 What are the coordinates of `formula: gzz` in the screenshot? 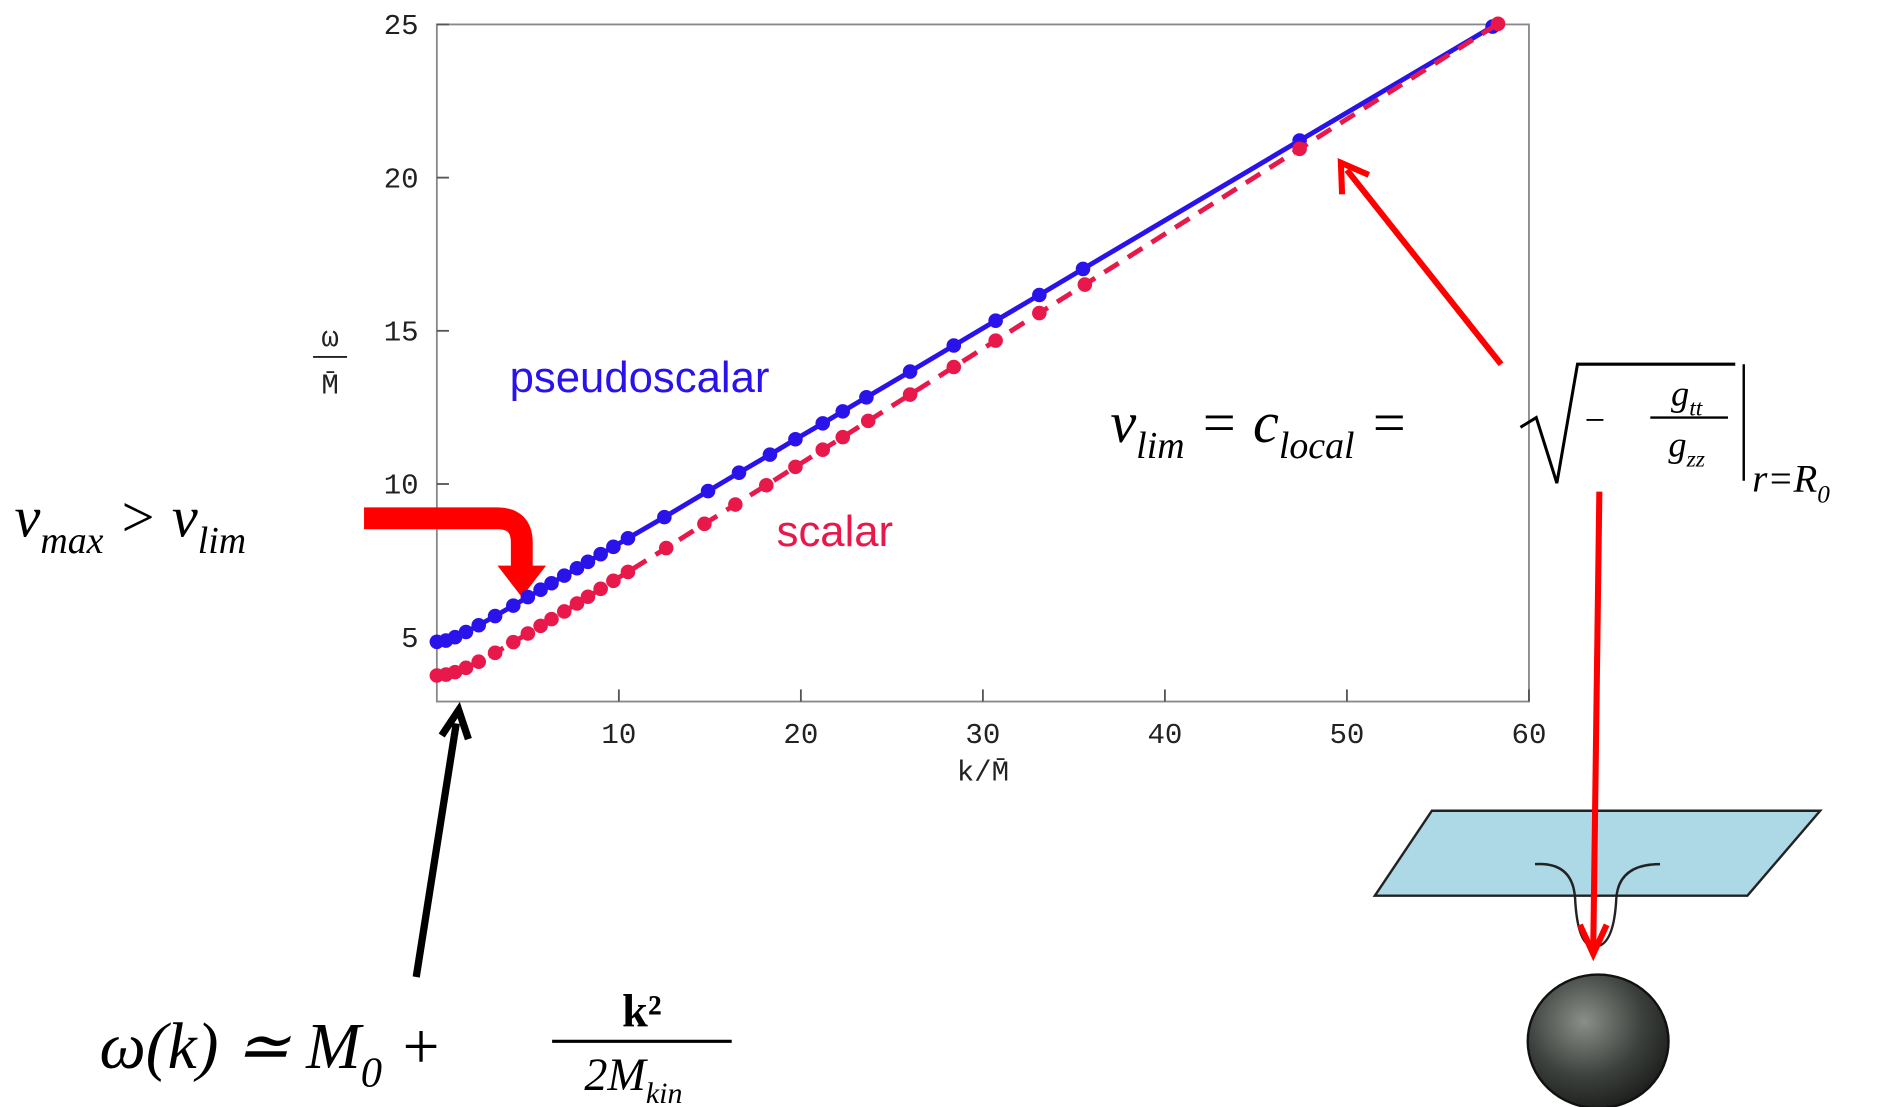 It's located at (1686, 448).